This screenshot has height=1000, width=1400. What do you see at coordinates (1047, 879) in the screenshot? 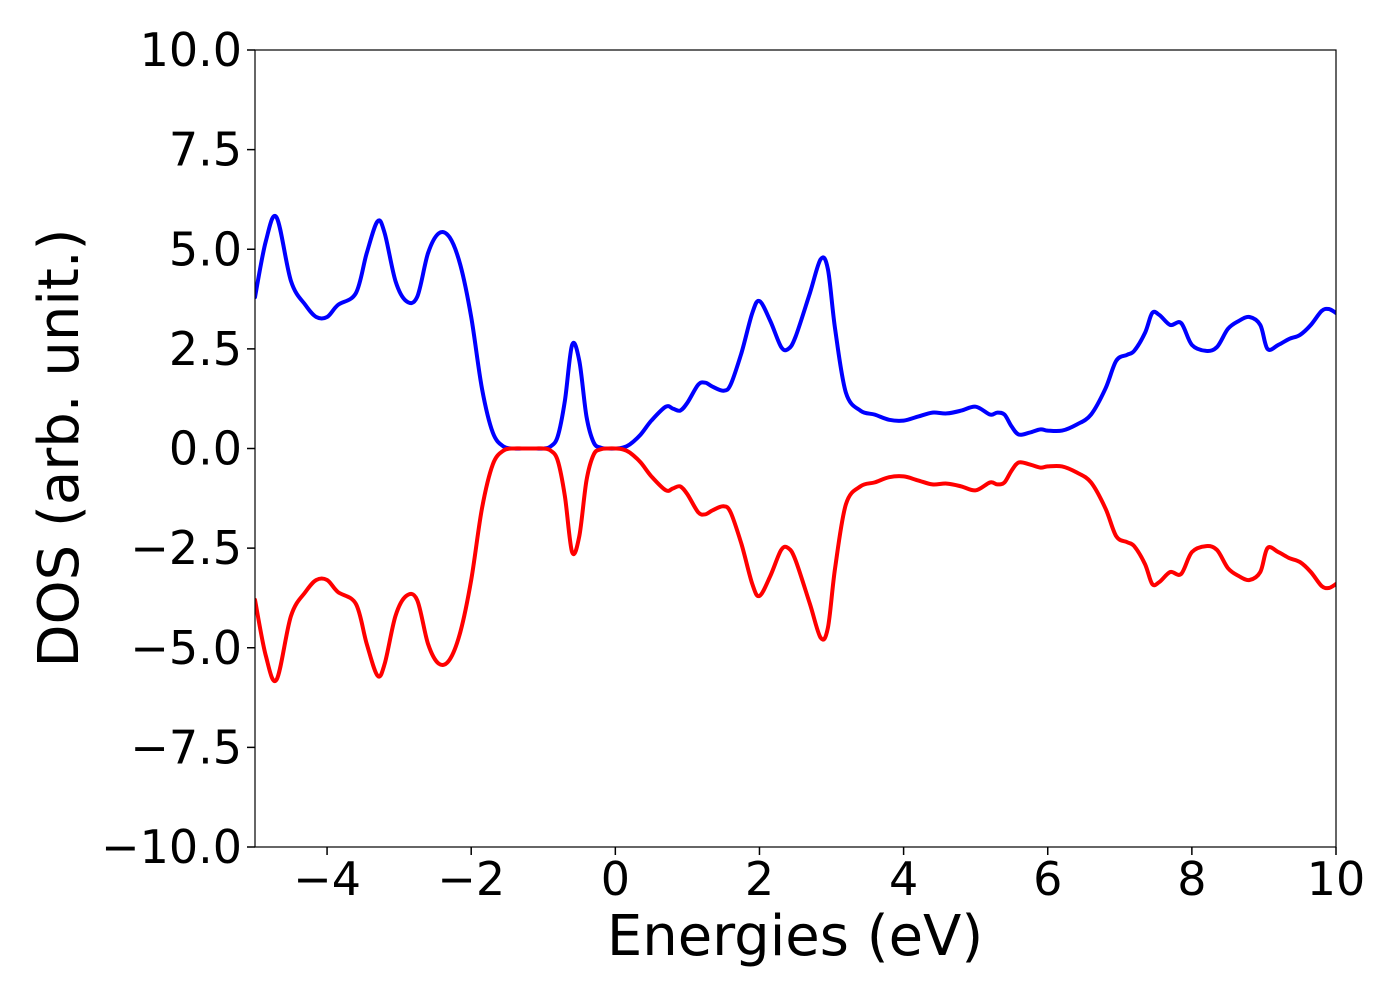
I see `x-tick-label: 6` at bounding box center [1047, 879].